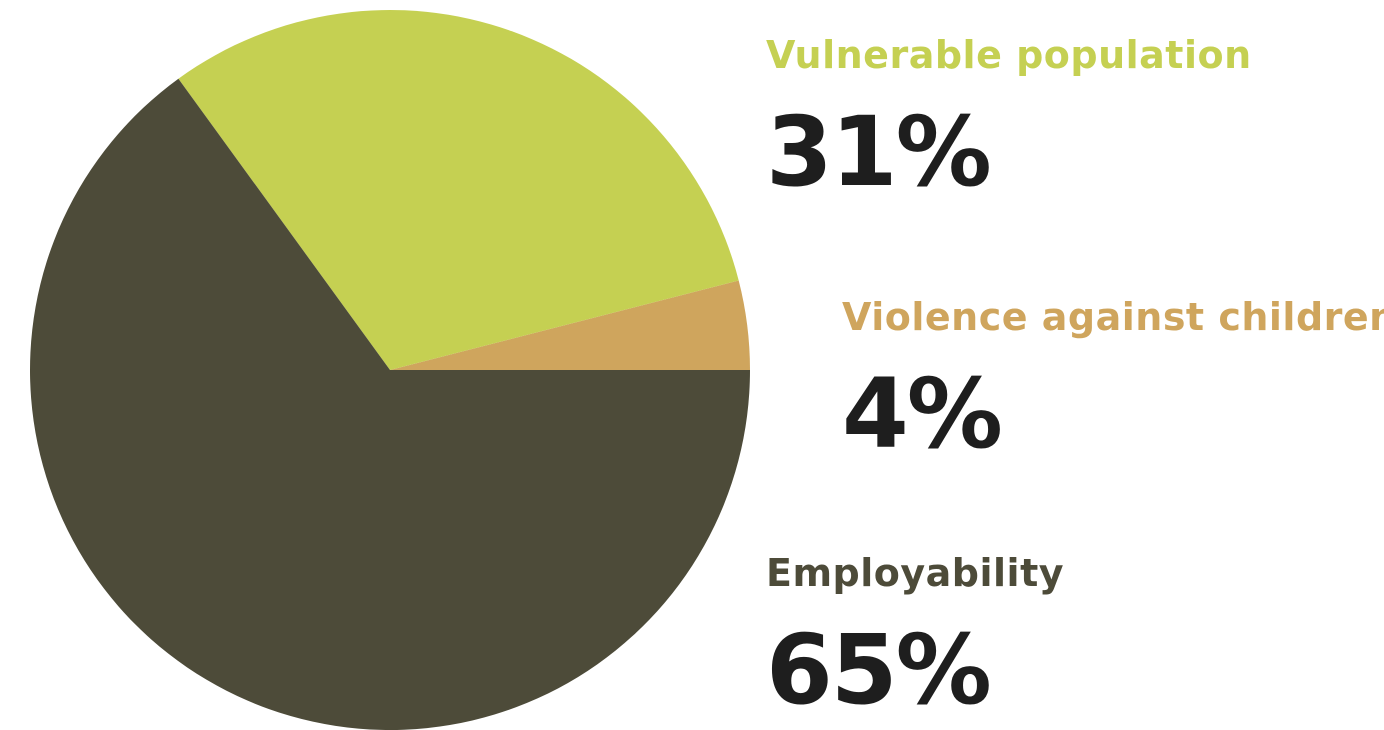  What do you see at coordinates (1113, 380) in the screenshot?
I see `legend-item-violence-against-children: Violence against children 4%` at bounding box center [1113, 380].